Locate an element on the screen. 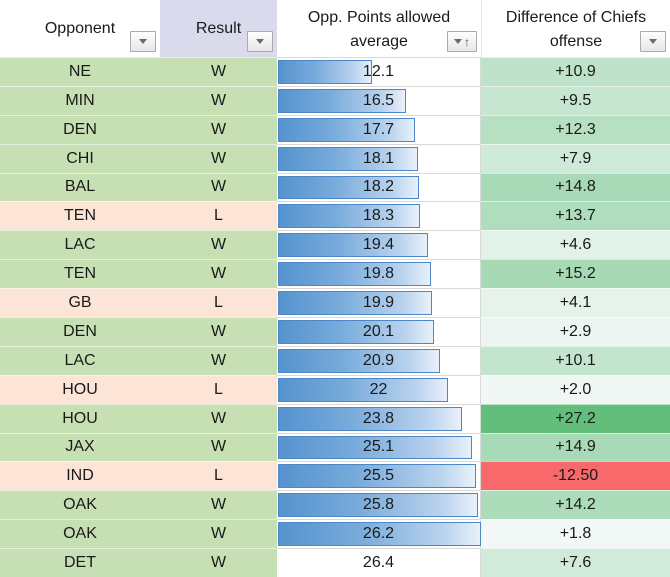  difference-cell: +4.1 is located at coordinates (575, 302).